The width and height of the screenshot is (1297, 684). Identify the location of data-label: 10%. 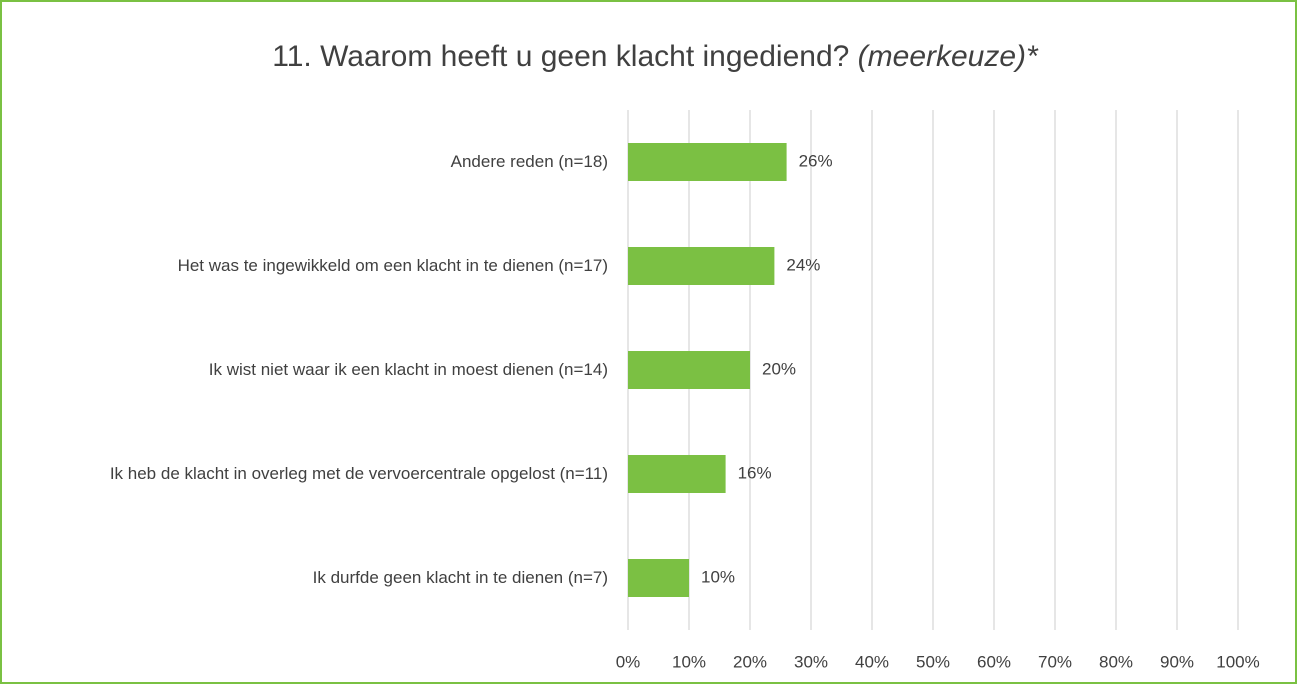
(718, 576).